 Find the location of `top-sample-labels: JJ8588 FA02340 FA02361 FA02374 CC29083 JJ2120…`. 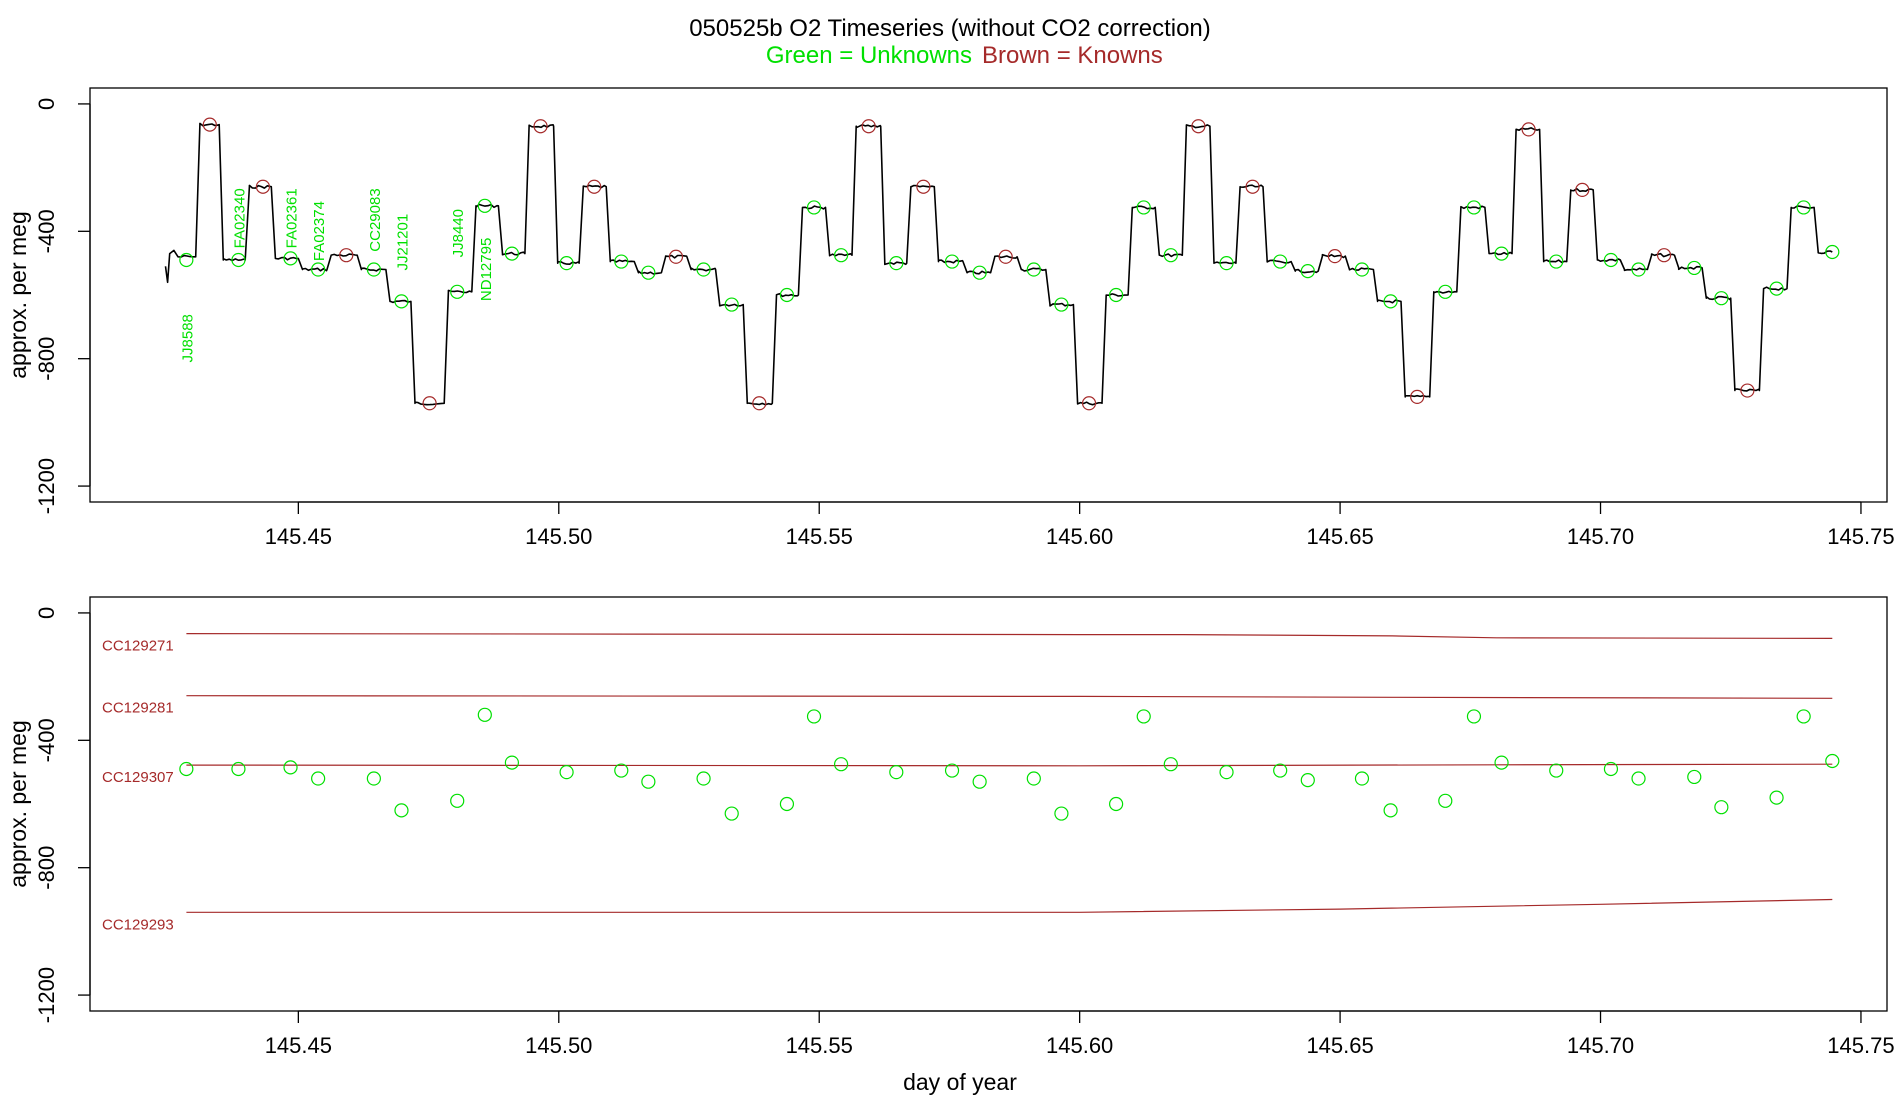

top-sample-labels: JJ8588 FA02340 FA02361 FA02374 CC29083 JJ2120… is located at coordinates (336, 275).